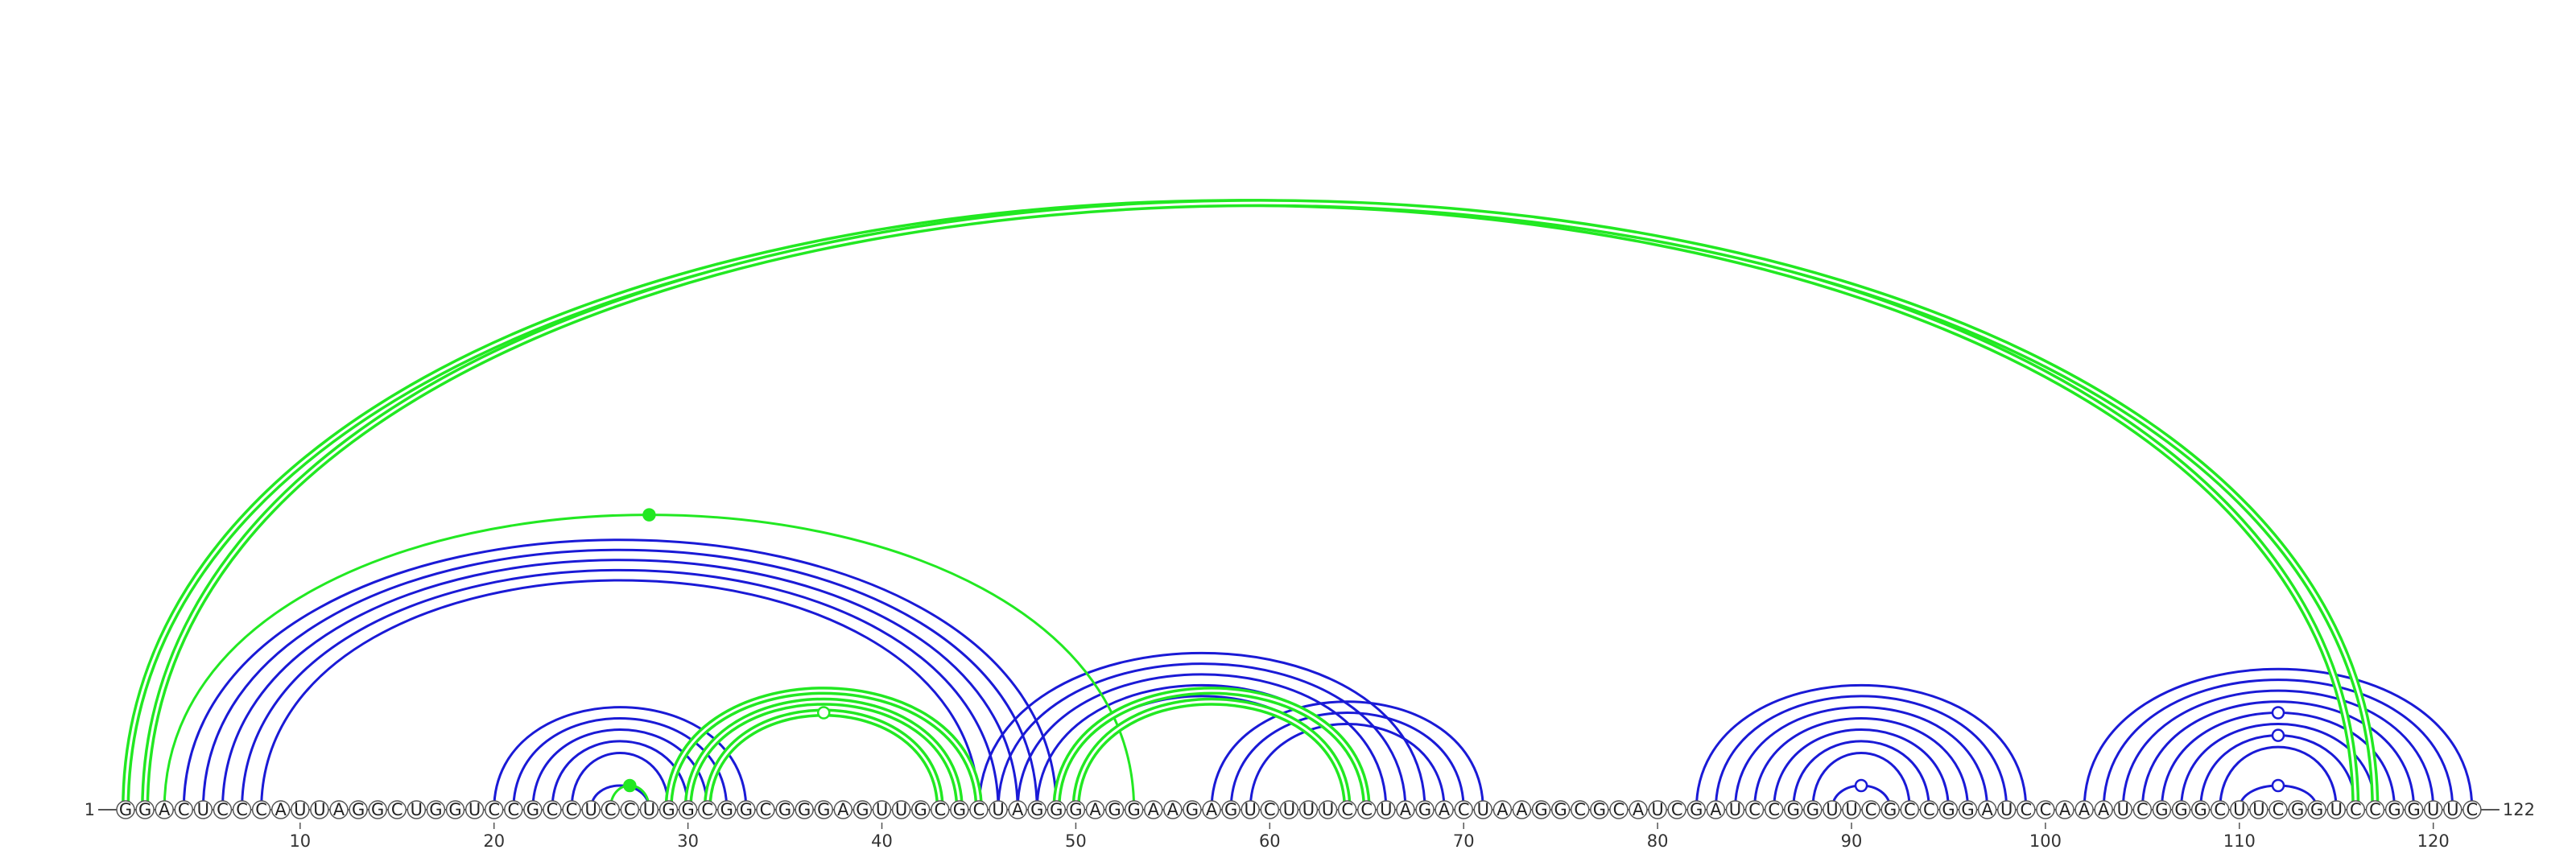 This screenshot has height=858, width=2576. Describe the element at coordinates (688, 841) in the screenshot. I see `position-tick-label: 30` at that location.